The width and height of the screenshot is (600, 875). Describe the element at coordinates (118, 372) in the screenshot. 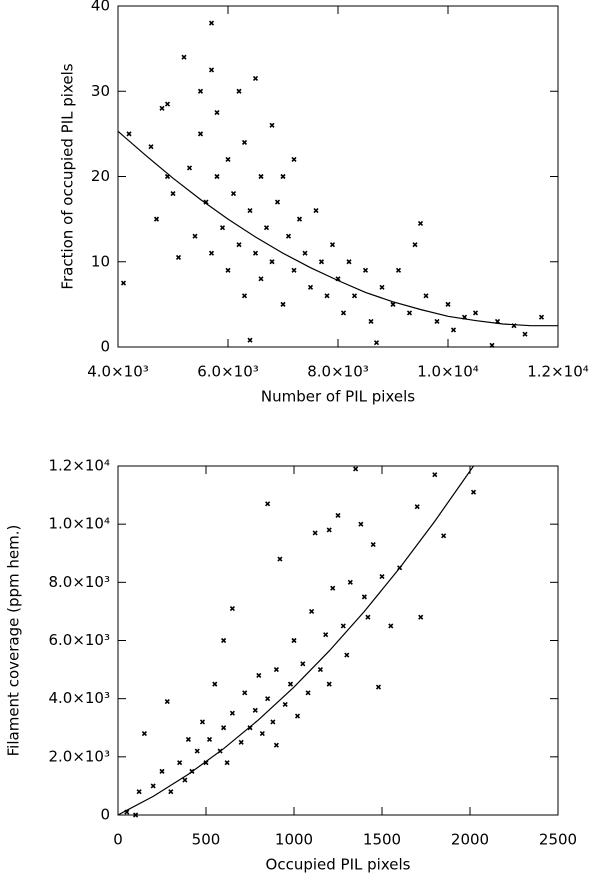

I see `x-tick-label: 4.0×10³` at that location.